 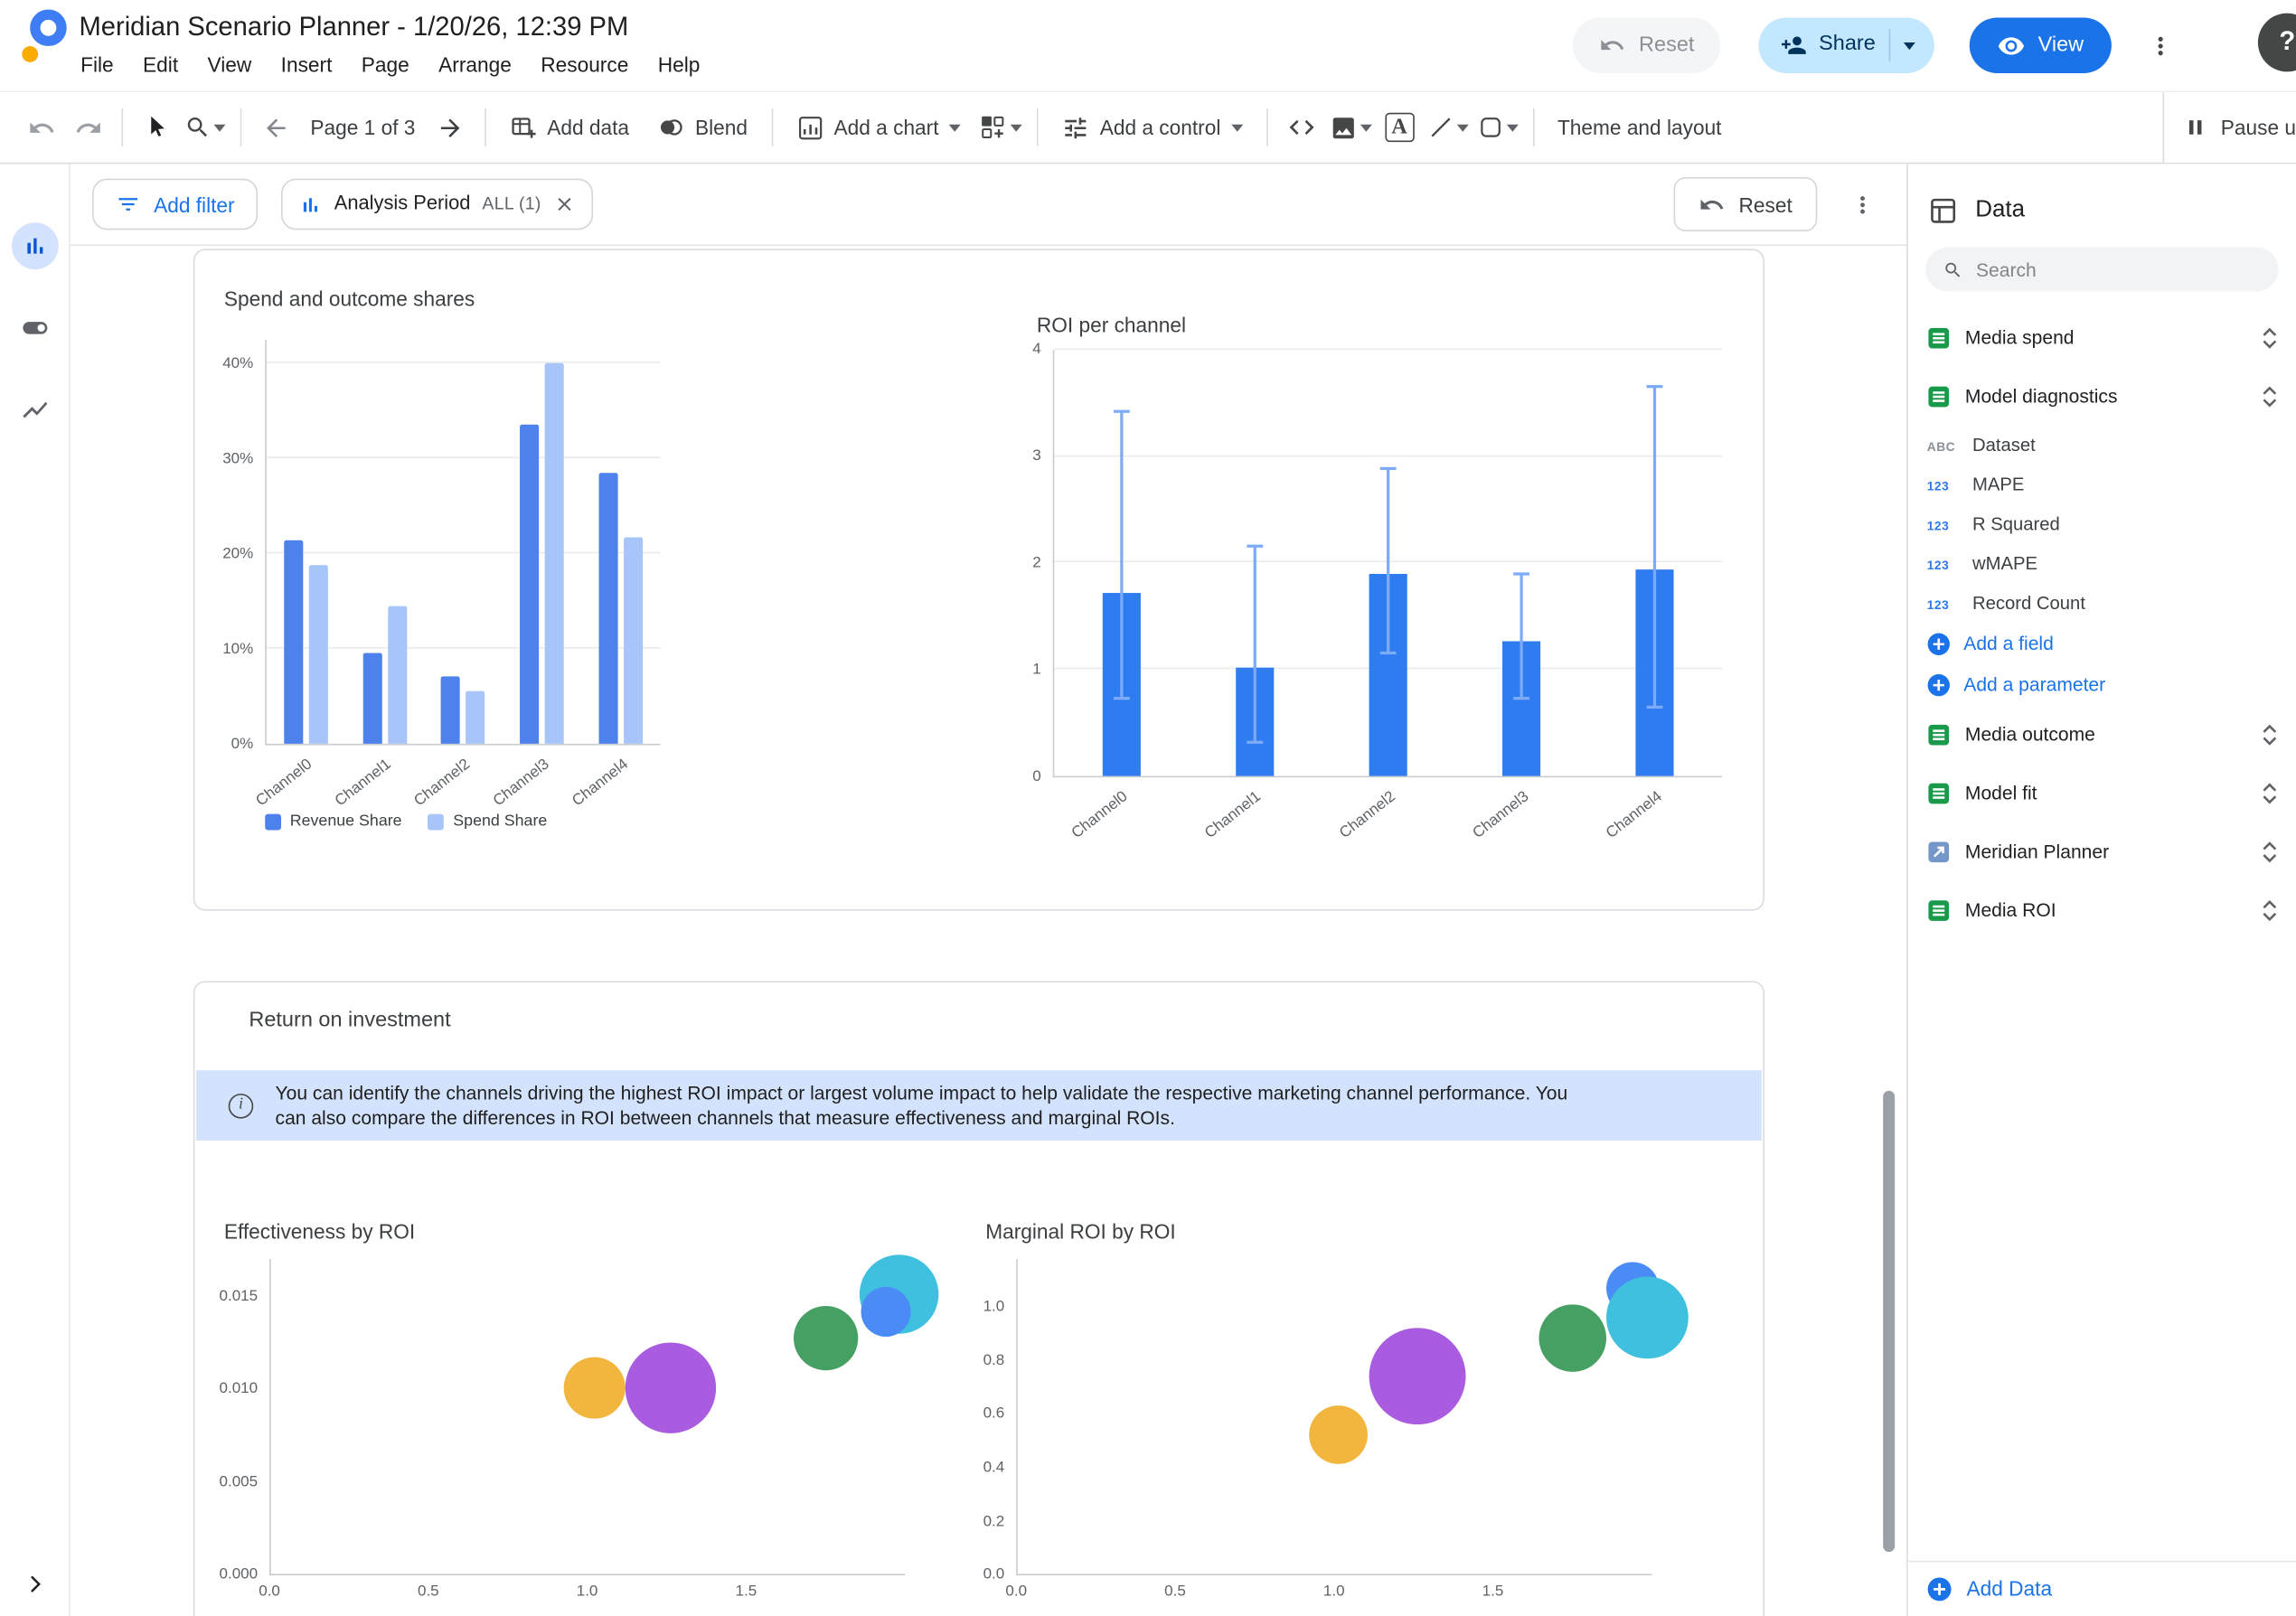 What do you see at coordinates (2229, 128) in the screenshot?
I see `pause-updates-button: Pause u` at bounding box center [2229, 128].